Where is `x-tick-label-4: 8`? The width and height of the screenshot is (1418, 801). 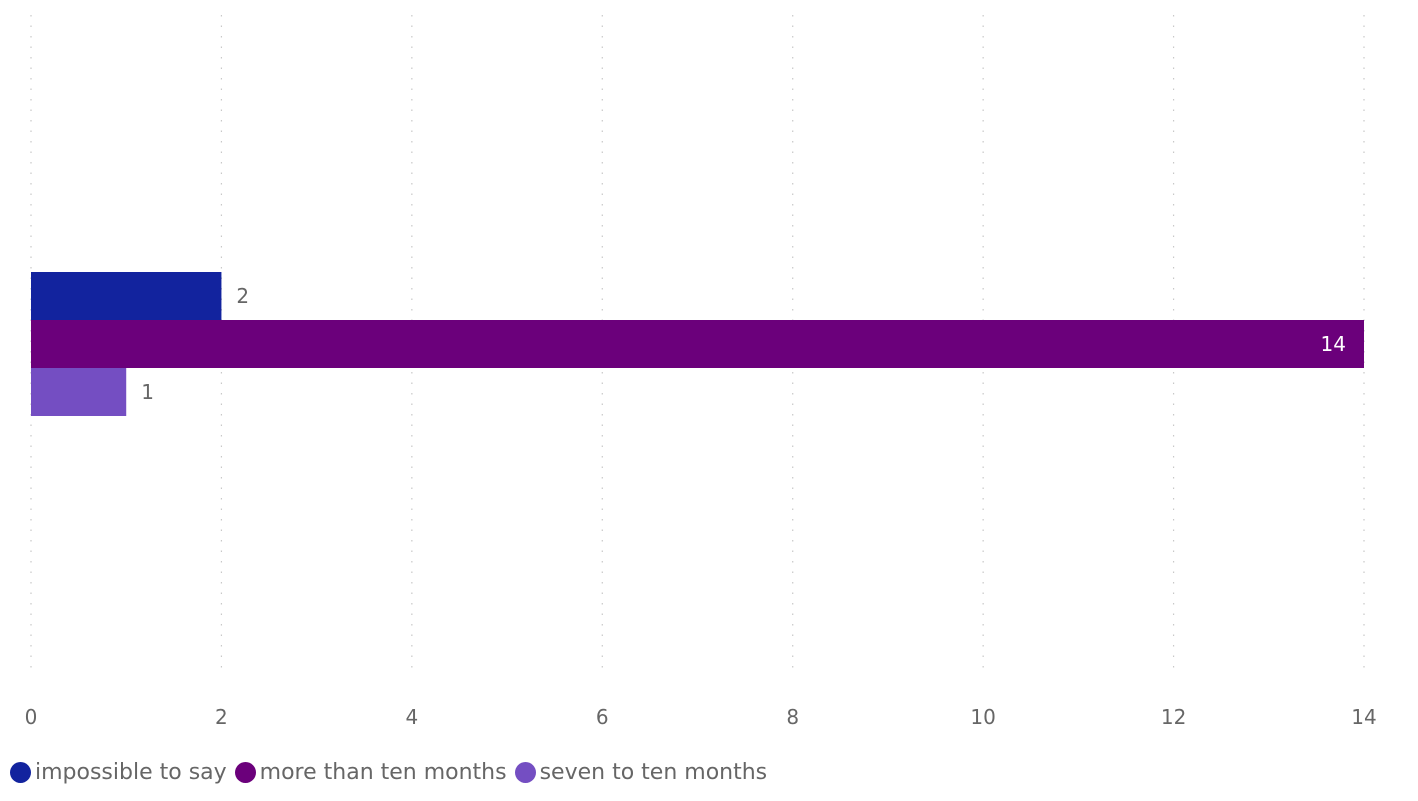 x-tick-label-4: 8 is located at coordinates (792, 717).